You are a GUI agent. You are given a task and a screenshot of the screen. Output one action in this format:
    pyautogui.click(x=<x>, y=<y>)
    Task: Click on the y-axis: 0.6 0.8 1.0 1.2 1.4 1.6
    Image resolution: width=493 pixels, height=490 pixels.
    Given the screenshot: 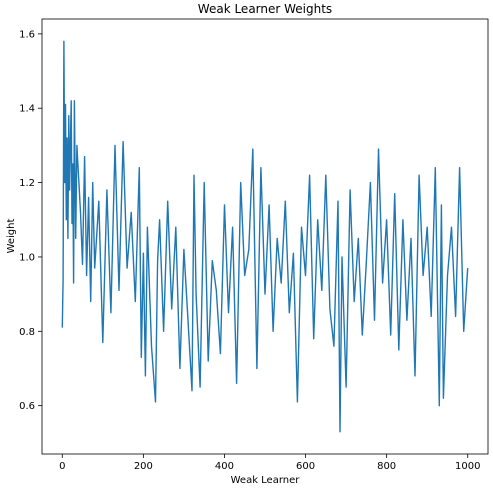 What is the action you would take?
    pyautogui.click(x=30, y=220)
    